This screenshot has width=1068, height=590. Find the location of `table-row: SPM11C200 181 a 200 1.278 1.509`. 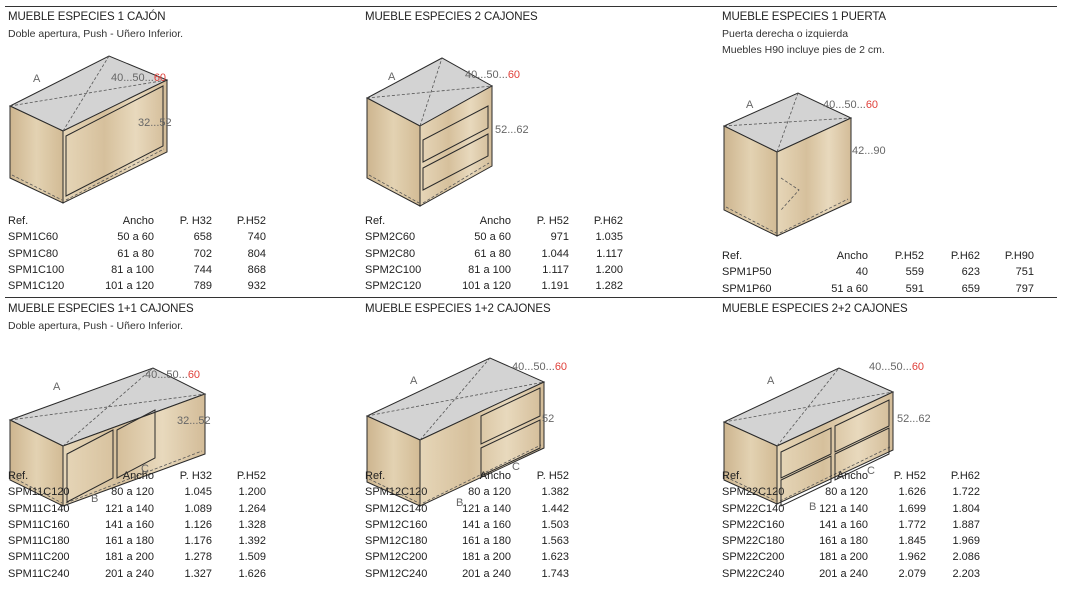

table-row: SPM11C200 181 a 200 1.278 1.509 is located at coordinates (137, 557).